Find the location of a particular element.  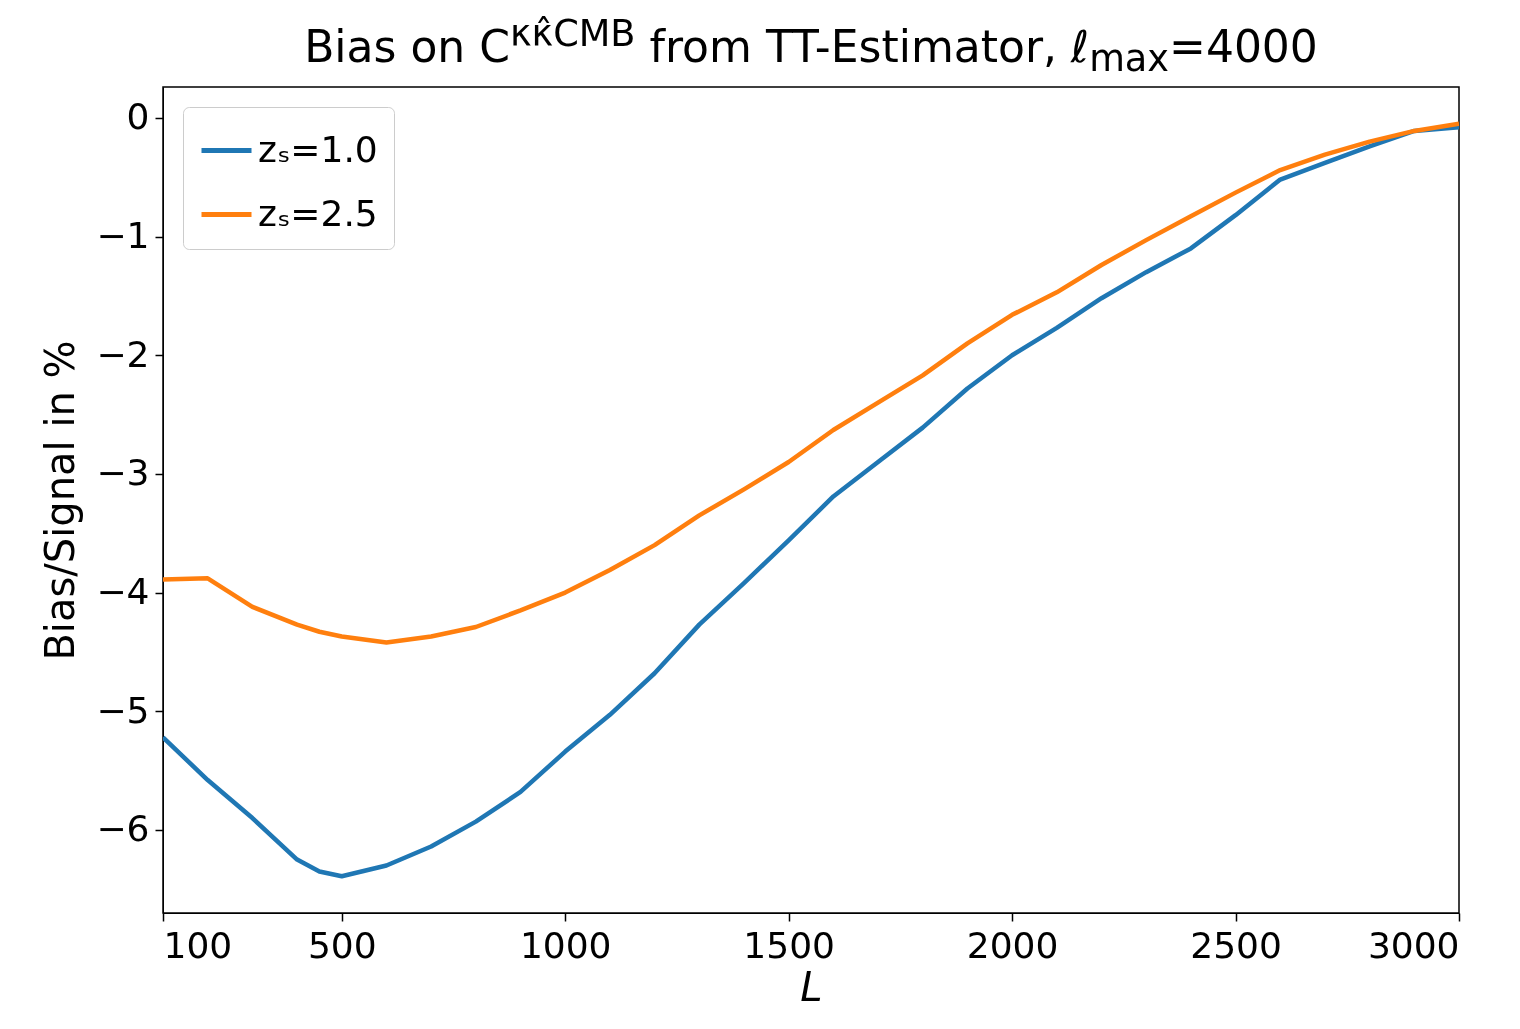

chart-title: Bias on C$^{κκ̂CMB}$ from TT-Estimator, ℓ$_{max}$=4000 is located at coordinates (811, 46).